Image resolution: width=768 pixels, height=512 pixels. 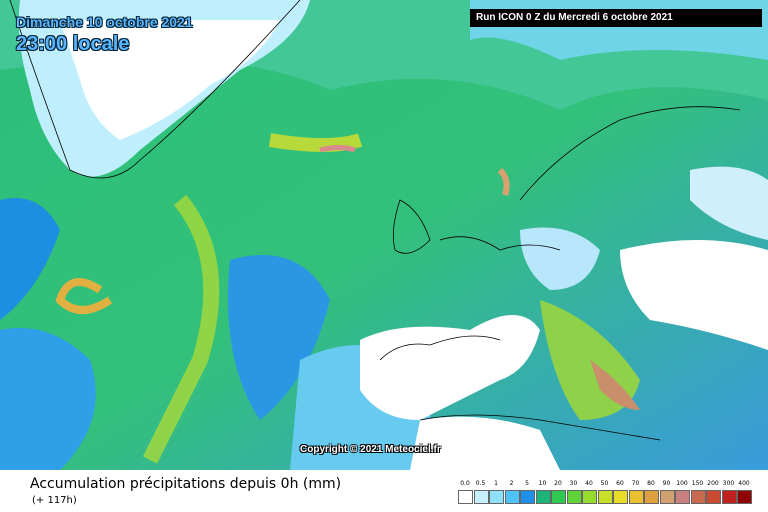 What do you see at coordinates (666, 483) in the screenshot?
I see `legend-label: 90` at bounding box center [666, 483].